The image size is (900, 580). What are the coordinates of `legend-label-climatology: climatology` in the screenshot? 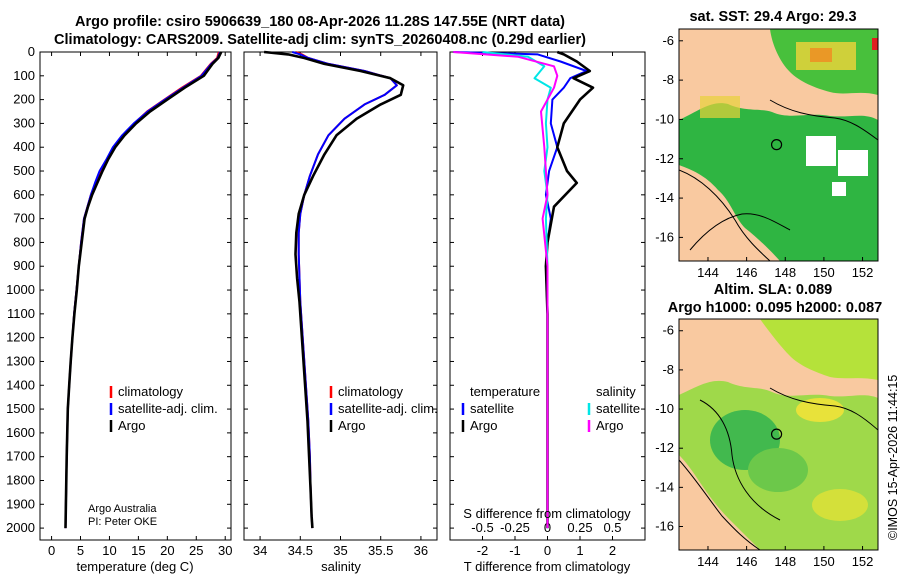 It's located at (151, 391).